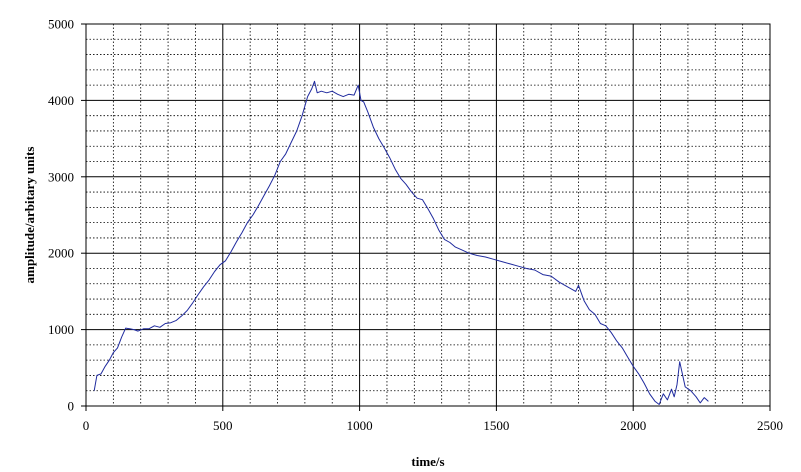 This screenshot has height=472, width=801. Describe the element at coordinates (496, 425) in the screenshot. I see `x-tick-label: 1500` at that location.